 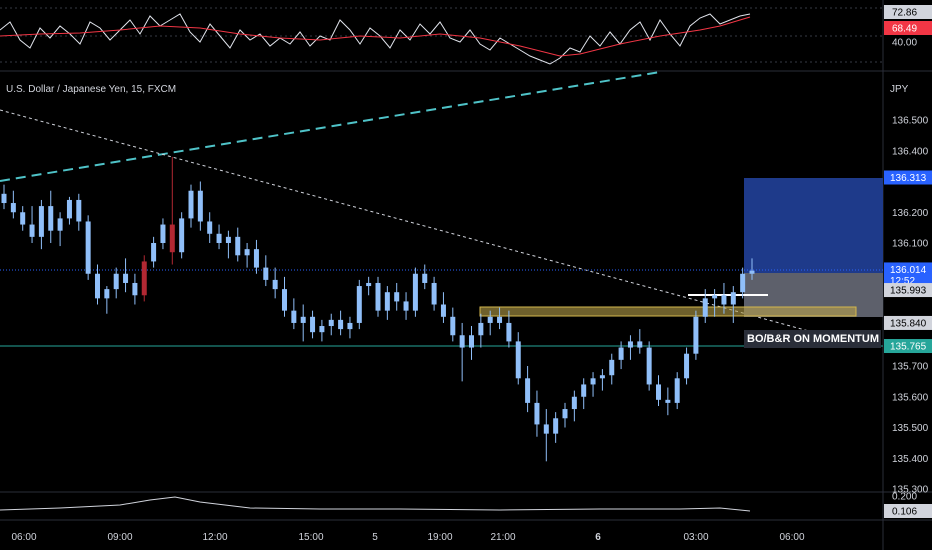 I want to click on annotation-label: BO/B&R ON MOMENTUM, so click(x=812, y=339).